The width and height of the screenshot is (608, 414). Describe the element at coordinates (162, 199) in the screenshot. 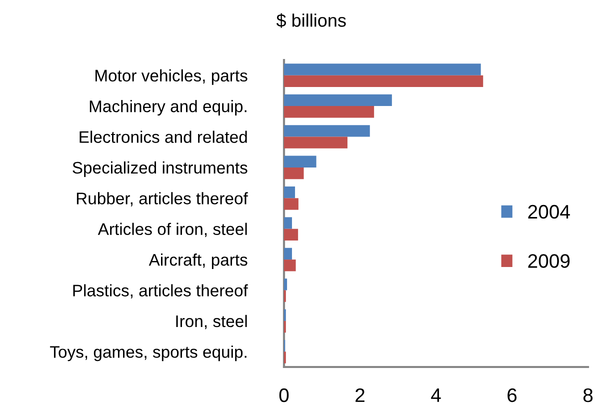

I see `y-tick-label: Rubber, articles thereof` at that location.